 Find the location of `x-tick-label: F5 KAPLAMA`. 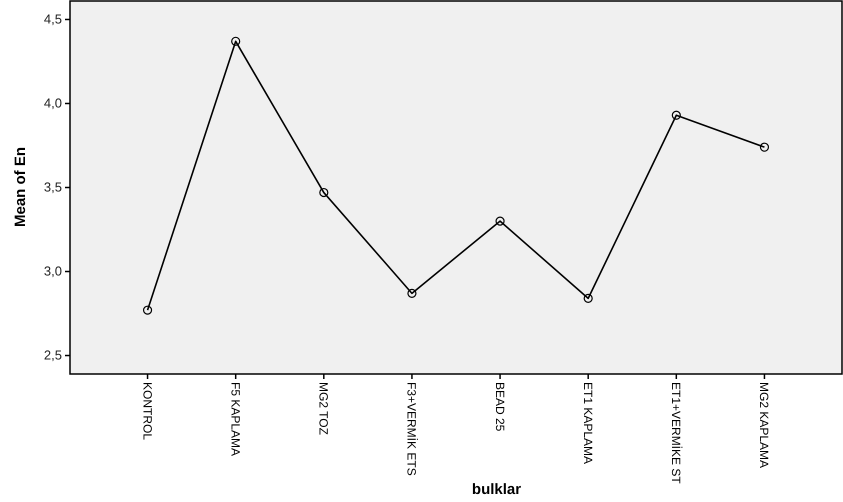

x-tick-label: F5 KAPLAMA is located at coordinates (235, 419).